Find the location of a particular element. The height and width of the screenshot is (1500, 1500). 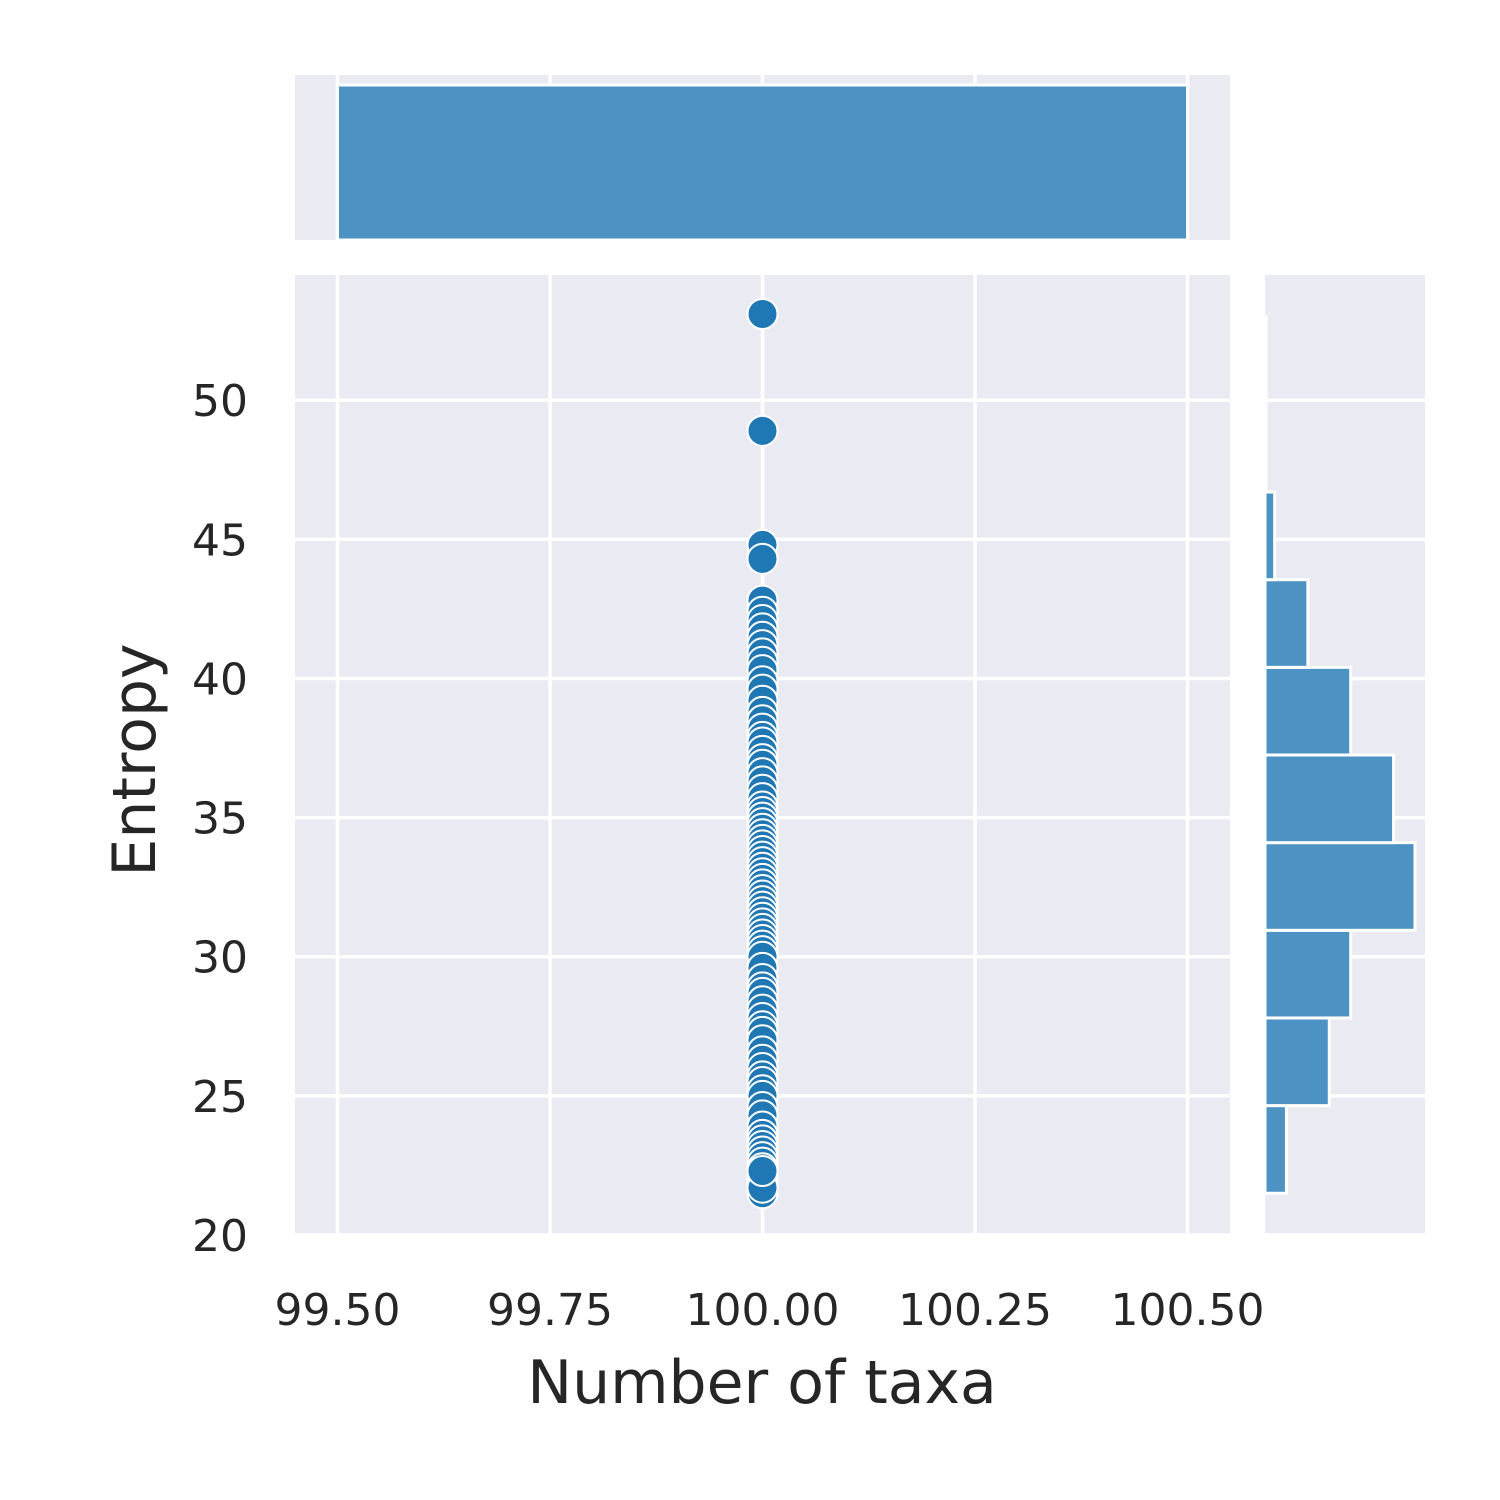

y-tick-labels: 20 25 30 35 40 45 50 is located at coordinates (220, 819).